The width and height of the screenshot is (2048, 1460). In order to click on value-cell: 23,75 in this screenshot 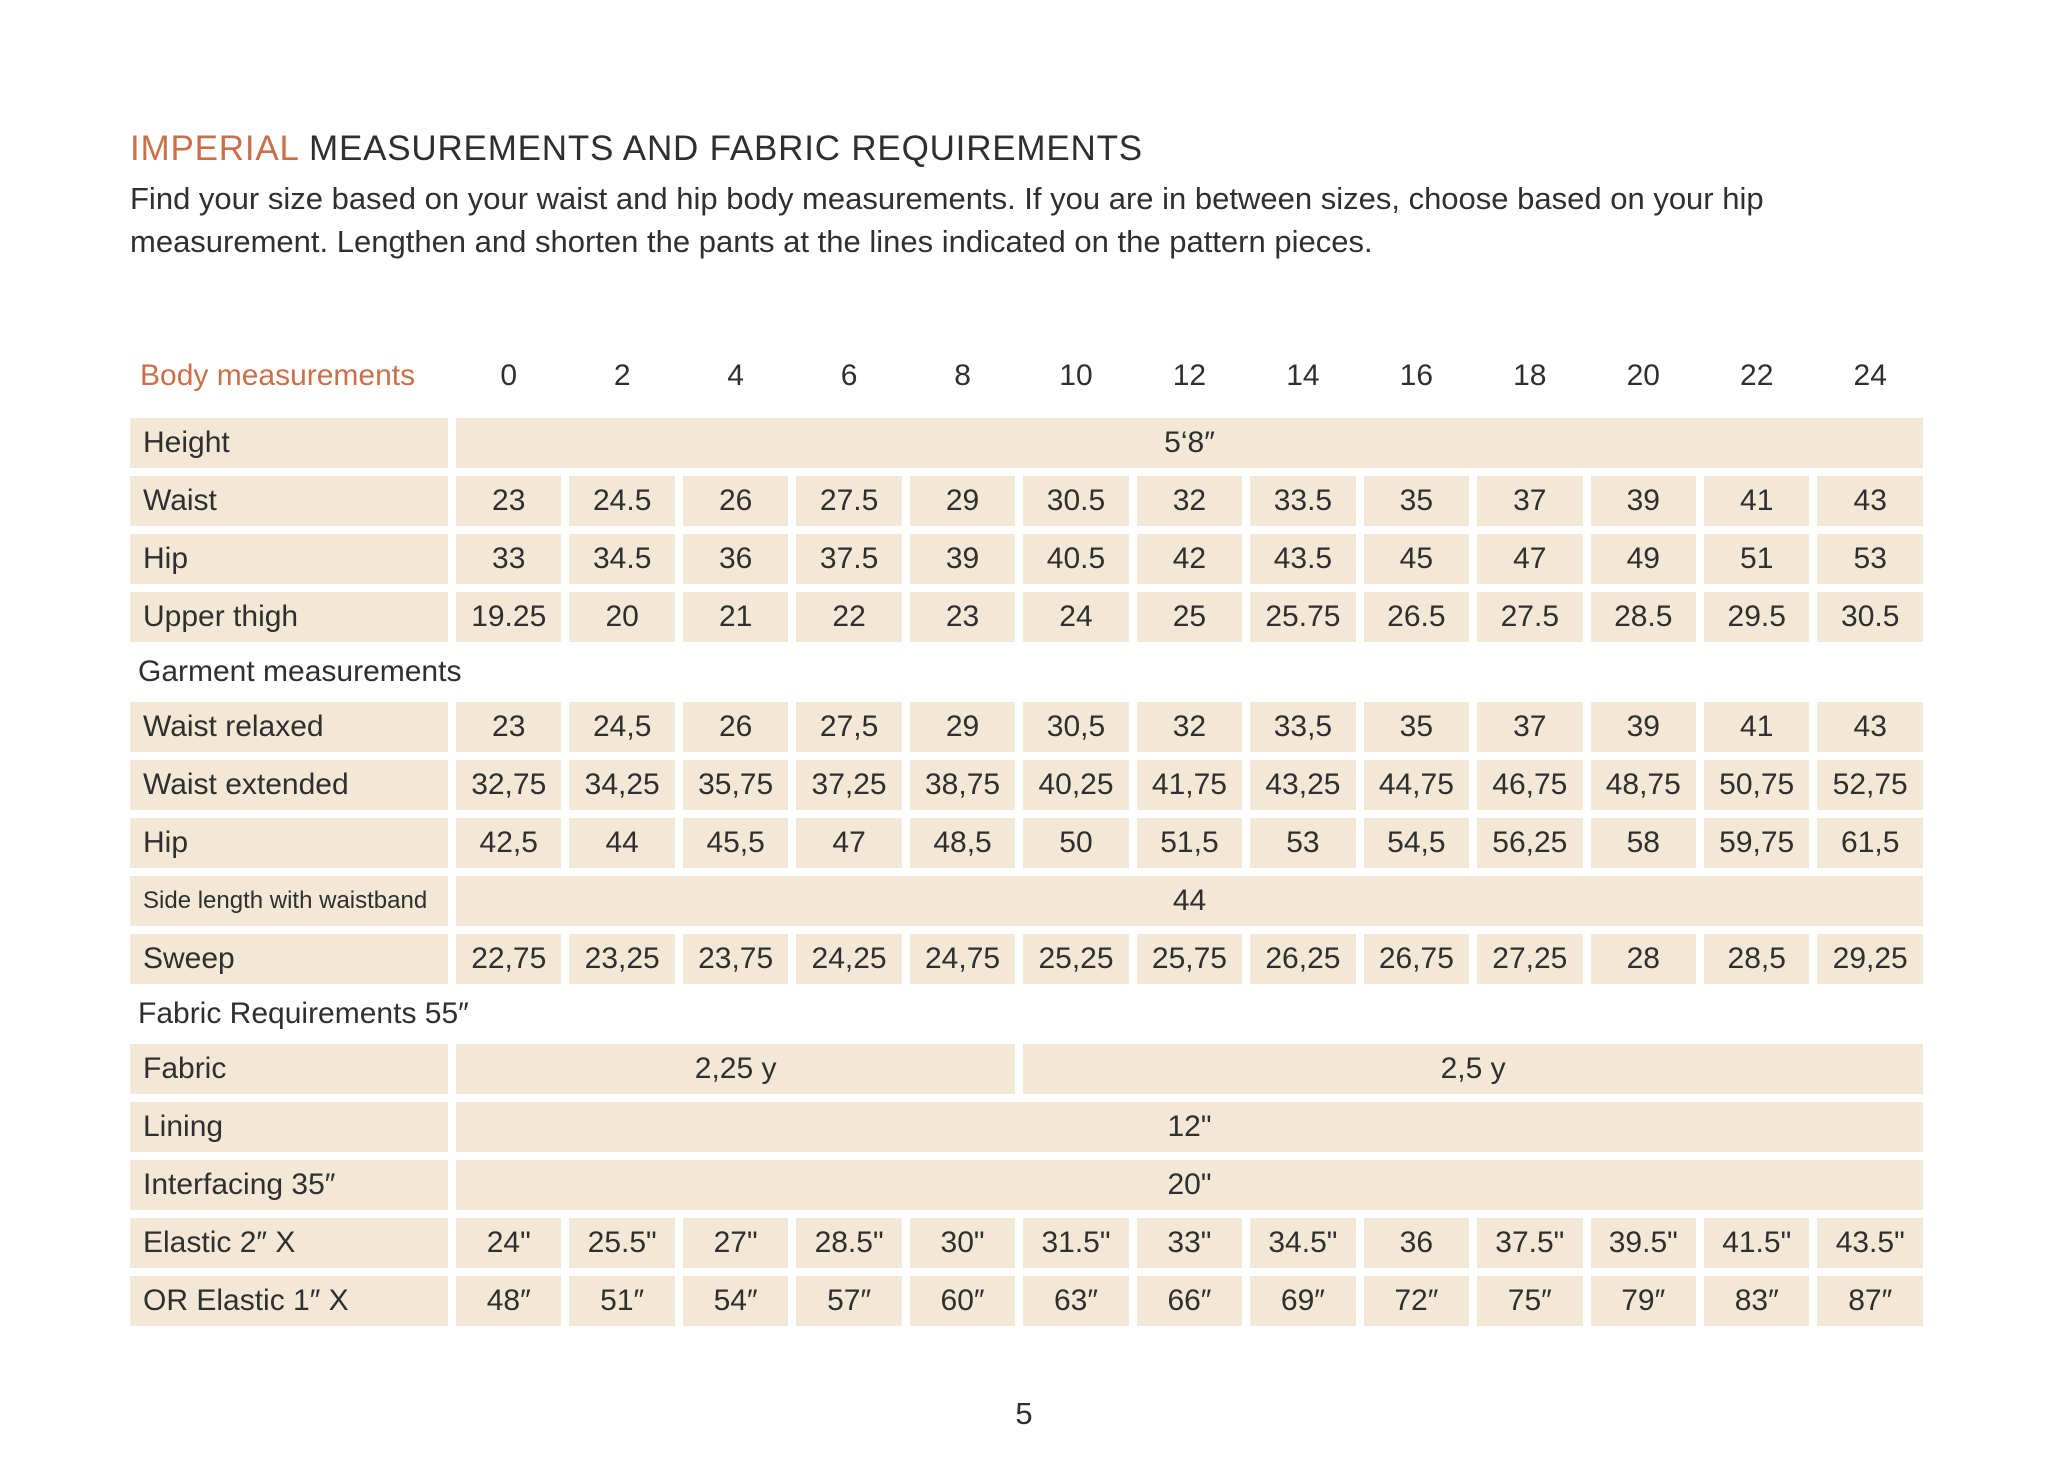, I will do `click(735, 958)`.